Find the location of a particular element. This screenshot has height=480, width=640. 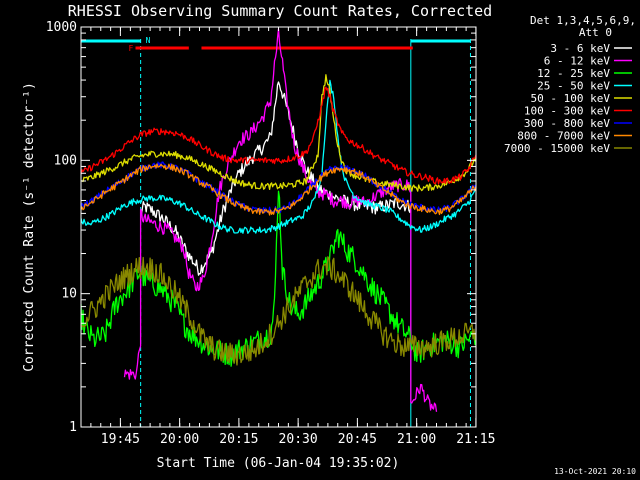

x-tick-label: 20:45 is located at coordinates (357, 439).